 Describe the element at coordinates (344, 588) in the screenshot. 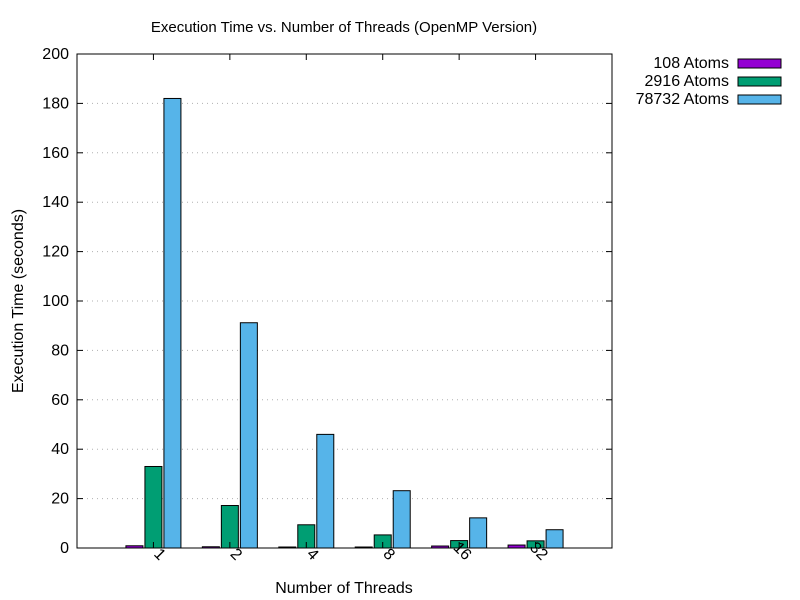

I see `x-axis-label: Number of Threads` at that location.